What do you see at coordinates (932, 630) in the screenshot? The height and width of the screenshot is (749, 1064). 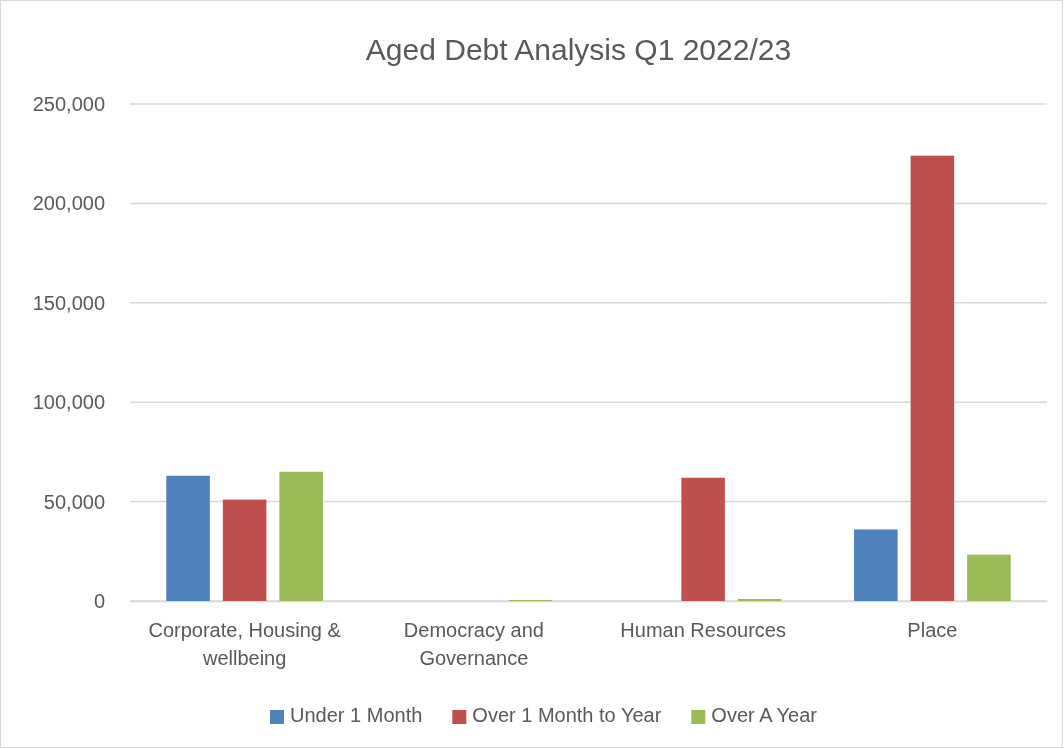 I see `x-tick-label: Place` at bounding box center [932, 630].